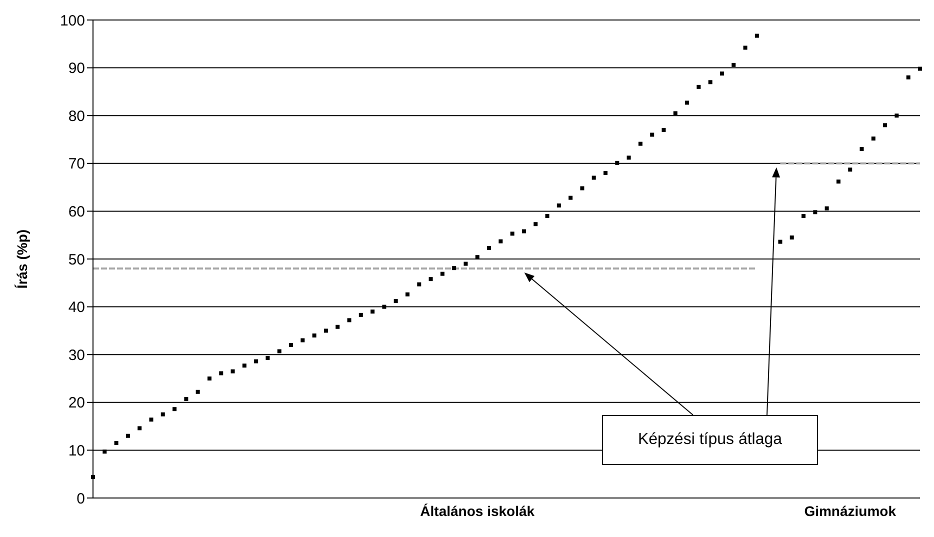 The image size is (934, 537). Describe the element at coordinates (22, 259) in the screenshot. I see `y-axis-title: Írás (%p)` at that location.